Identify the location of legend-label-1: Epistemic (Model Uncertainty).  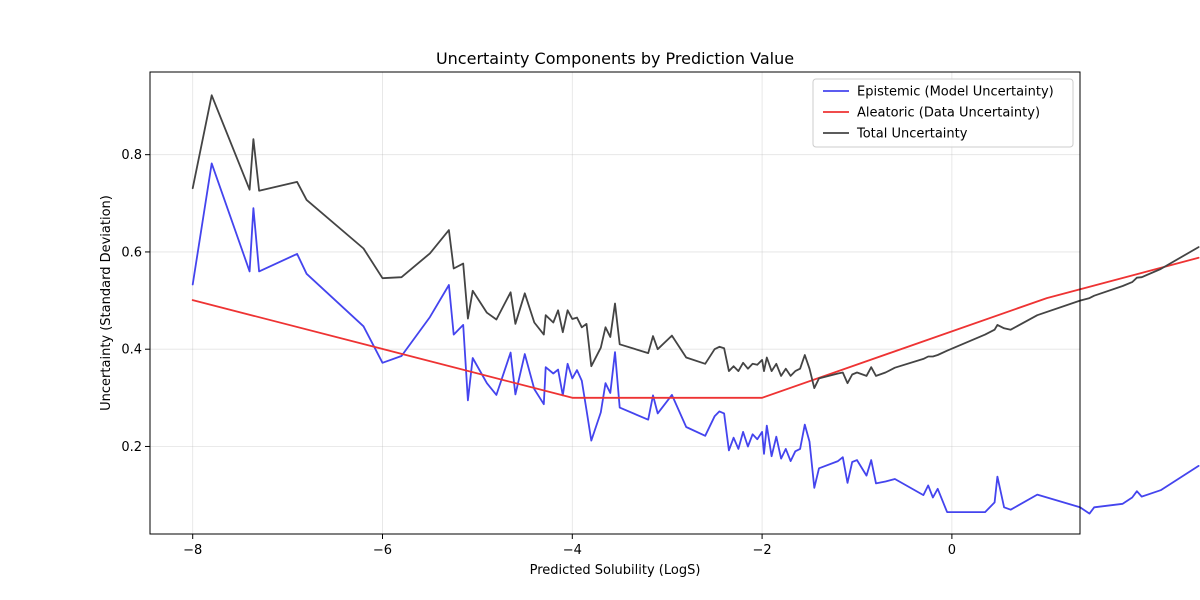
(955, 92).